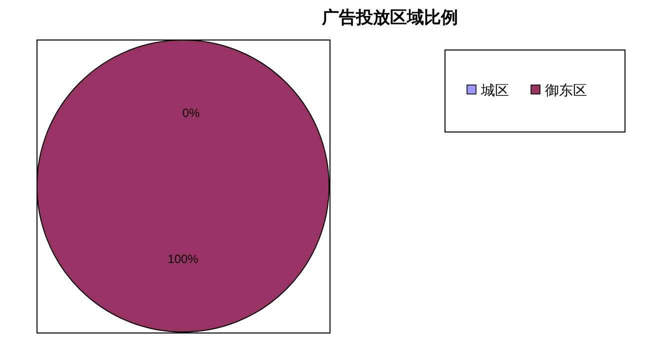 Image resolution: width=664 pixels, height=340 pixels. What do you see at coordinates (191, 113) in the screenshot?
I see `text: 0%` at bounding box center [191, 113].